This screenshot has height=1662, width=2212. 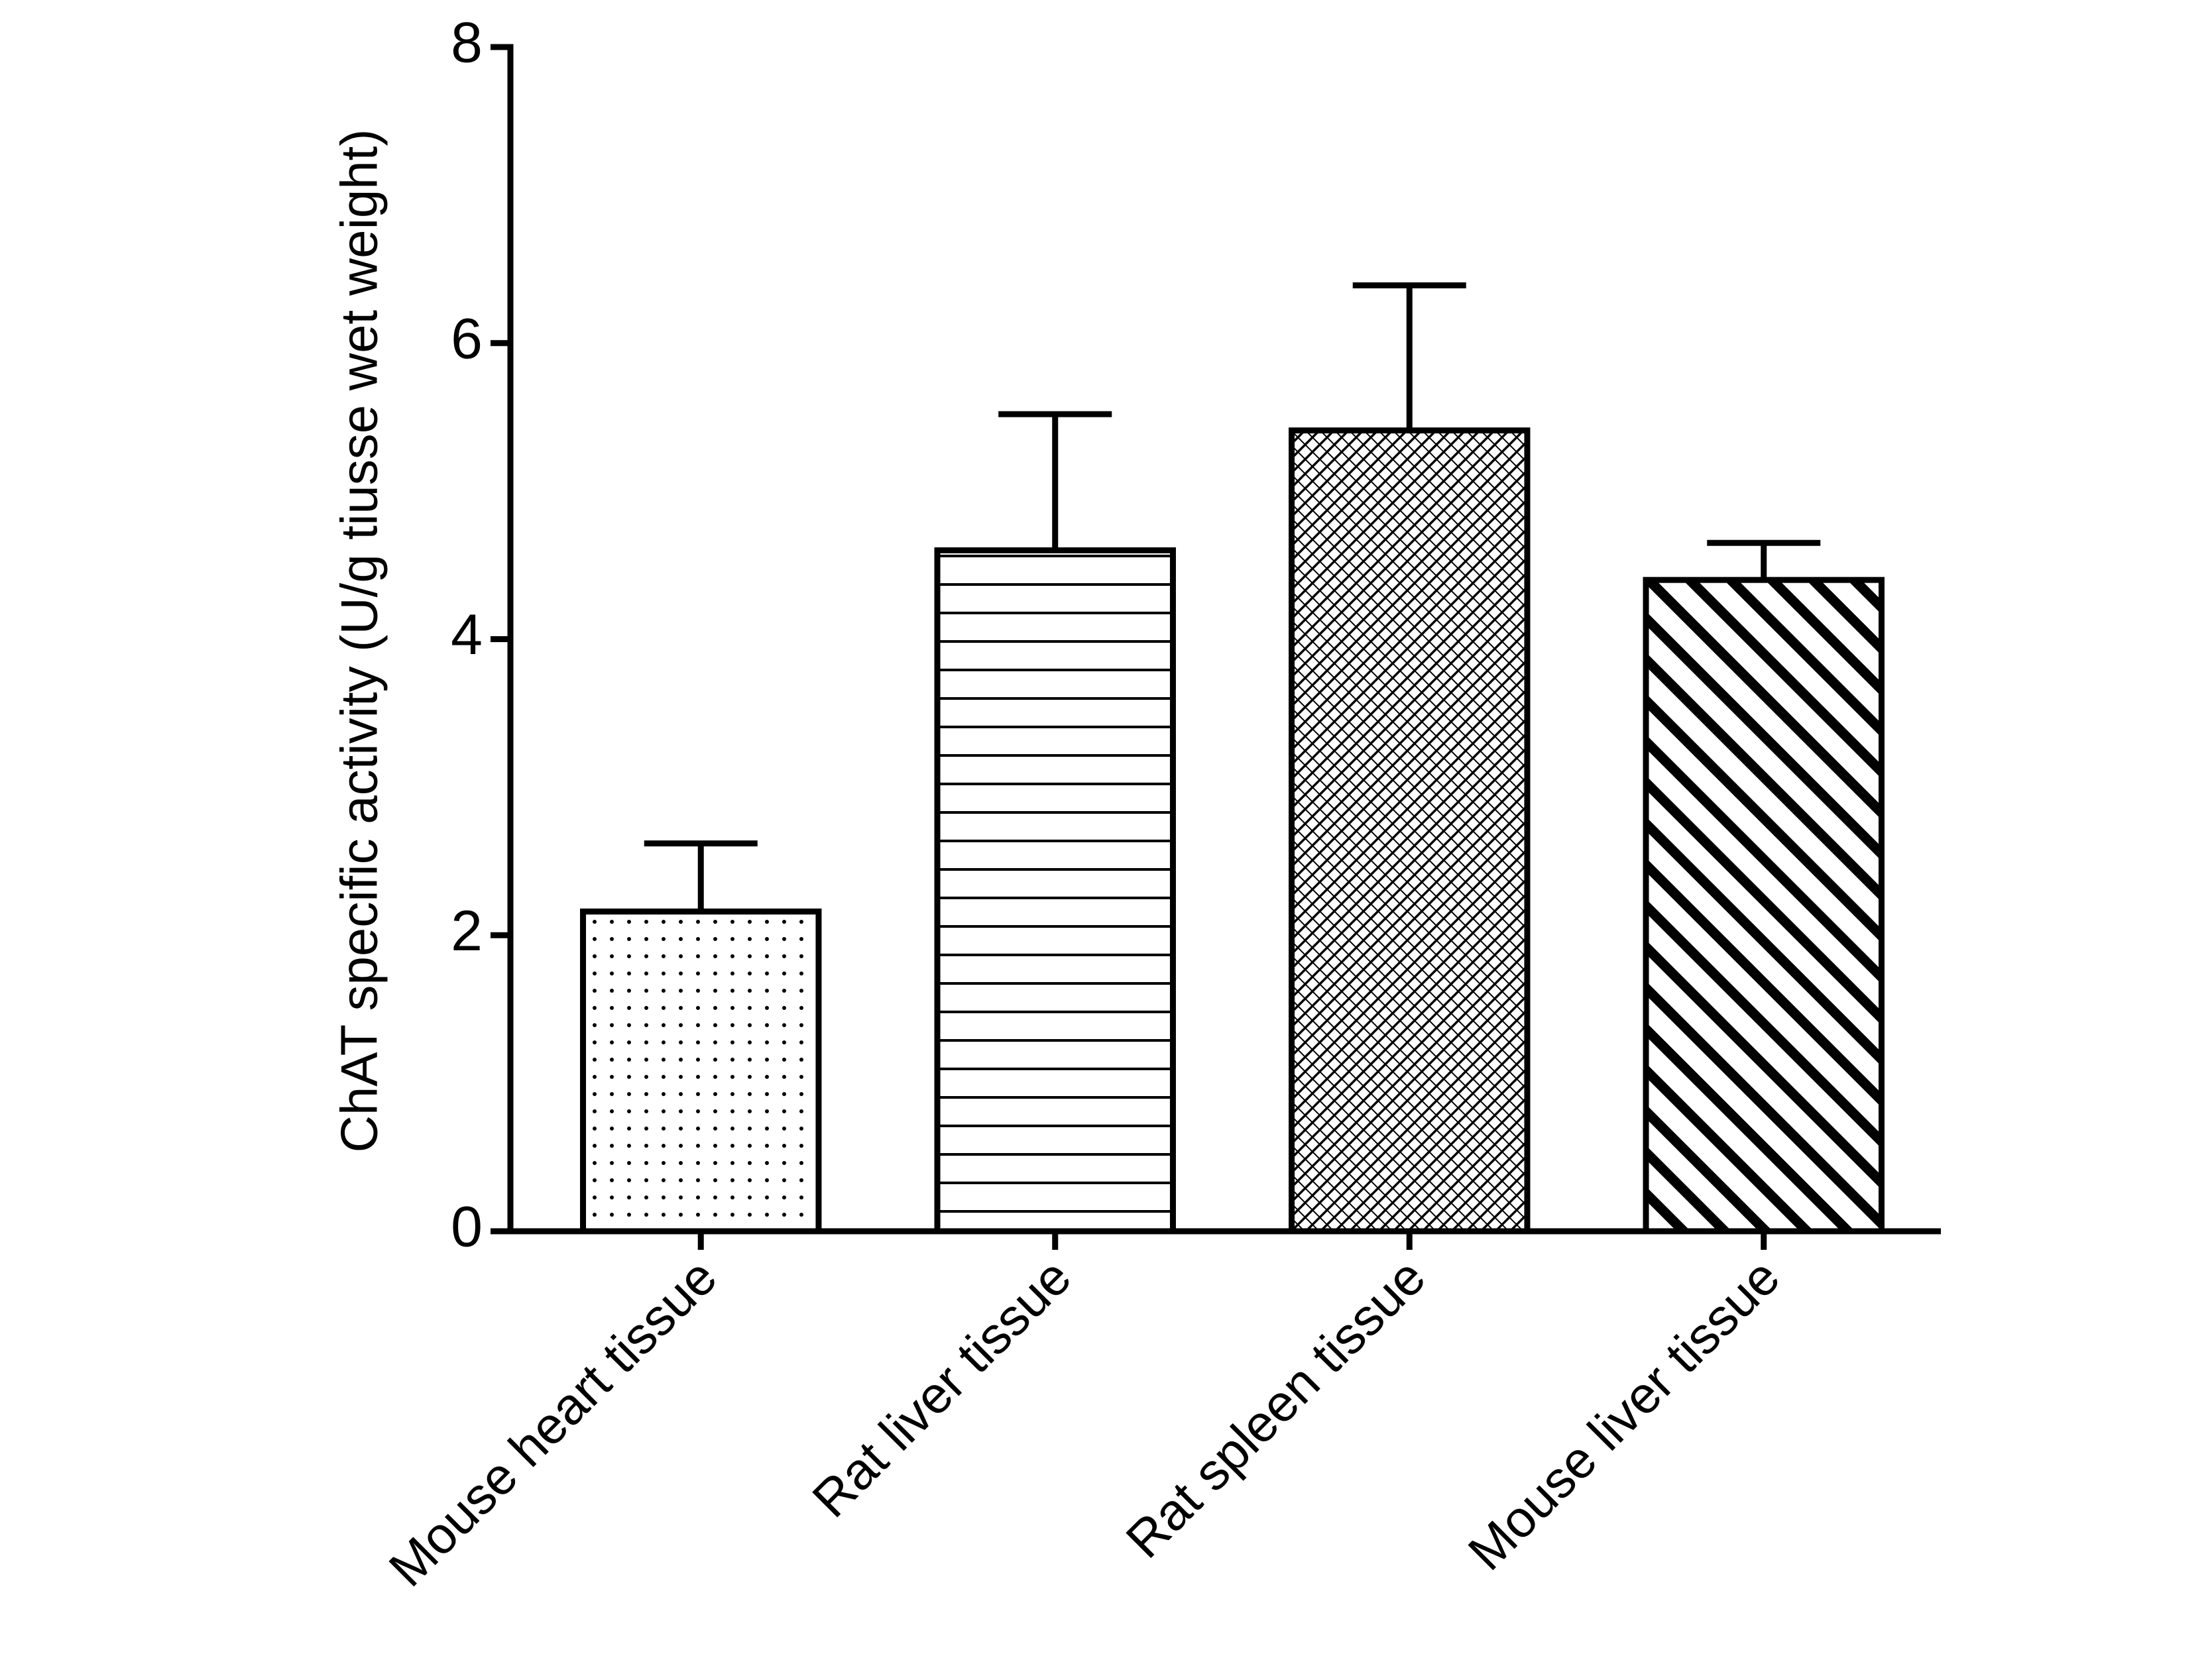 I want to click on y-tick-label: 8, so click(x=467, y=43).